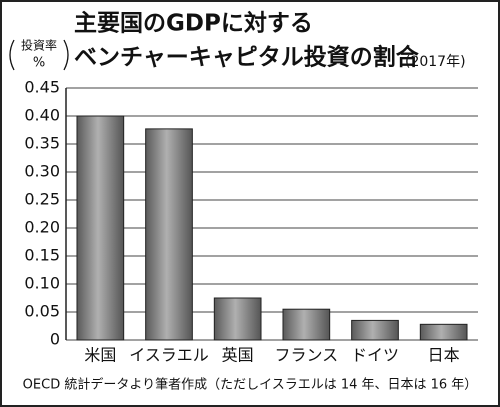 The image size is (500, 407). What do you see at coordinates (42, 199) in the screenshot?
I see `y-tick-label: 0.25` at bounding box center [42, 199].